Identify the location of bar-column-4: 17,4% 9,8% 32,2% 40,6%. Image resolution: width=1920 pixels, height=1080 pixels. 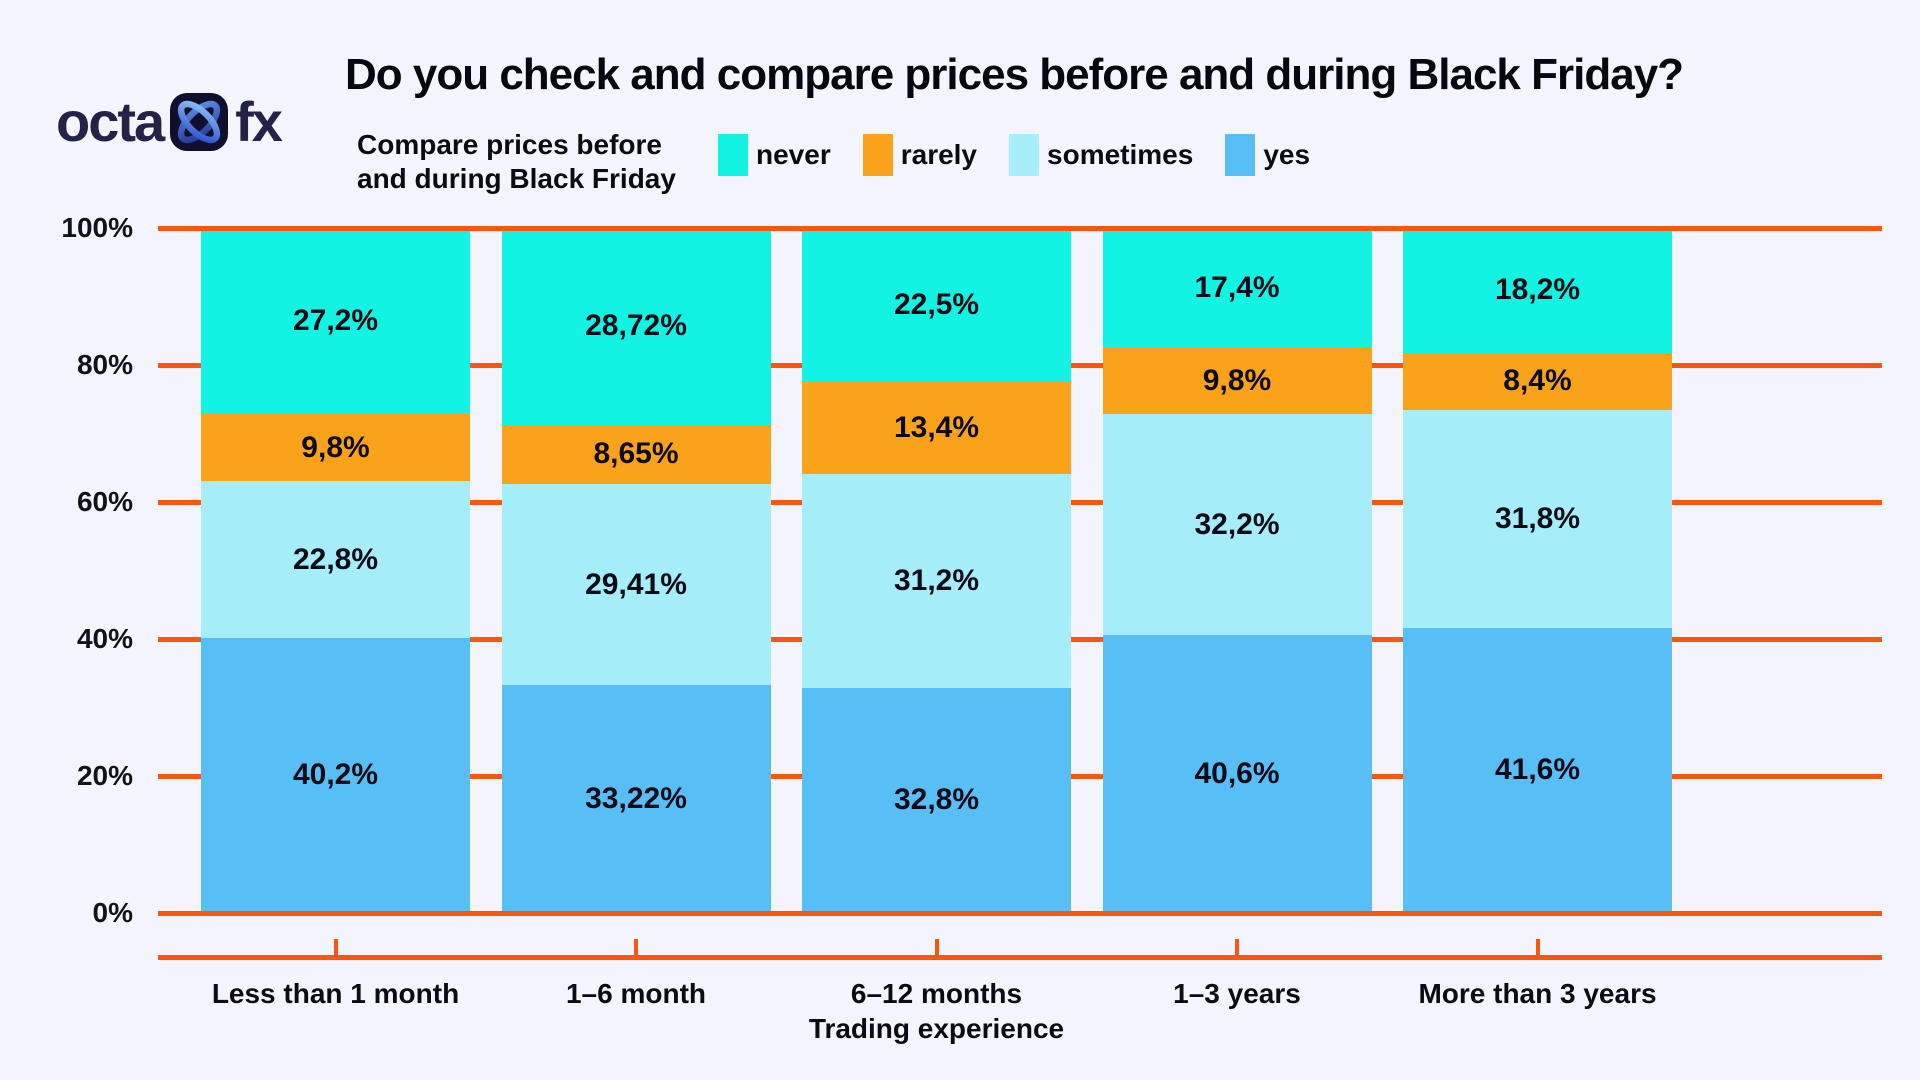
(1237, 570).